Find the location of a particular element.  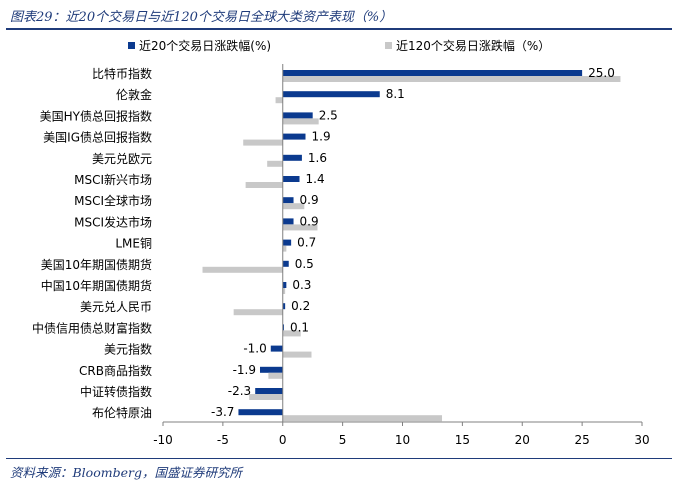

x-tick-label: 25 is located at coordinates (581, 440).